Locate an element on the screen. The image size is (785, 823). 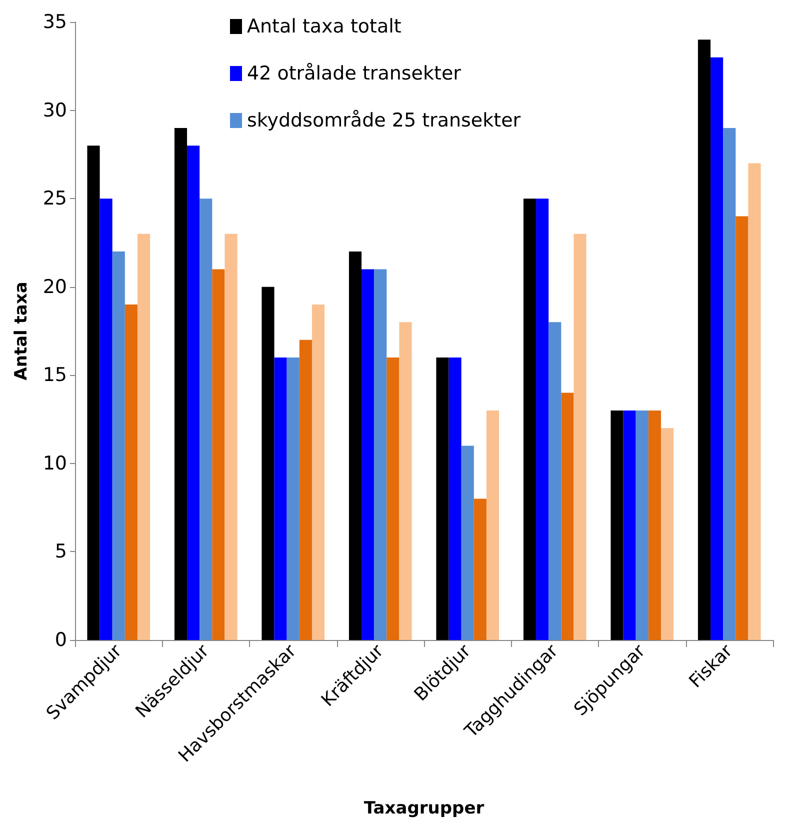
y-tick-label: 20 is located at coordinates (54, 287).